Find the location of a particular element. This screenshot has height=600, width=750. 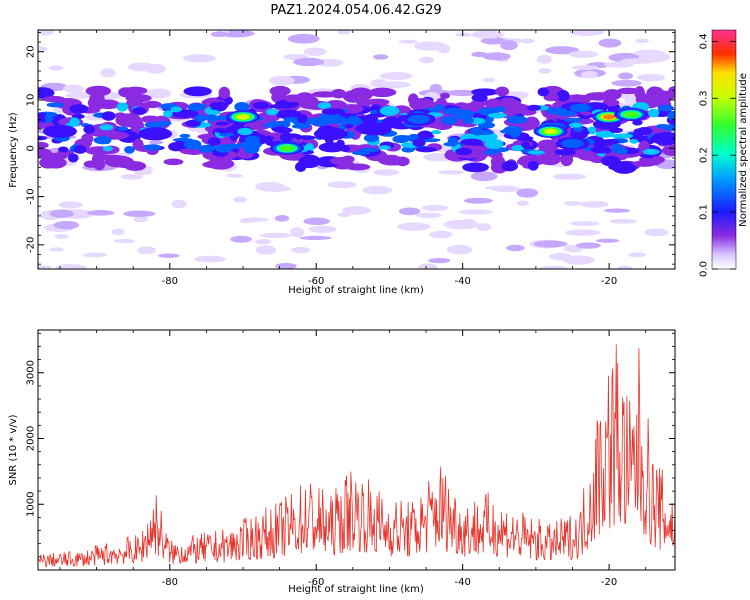

colorbar-tick-label: 0.1 is located at coordinates (704, 212).